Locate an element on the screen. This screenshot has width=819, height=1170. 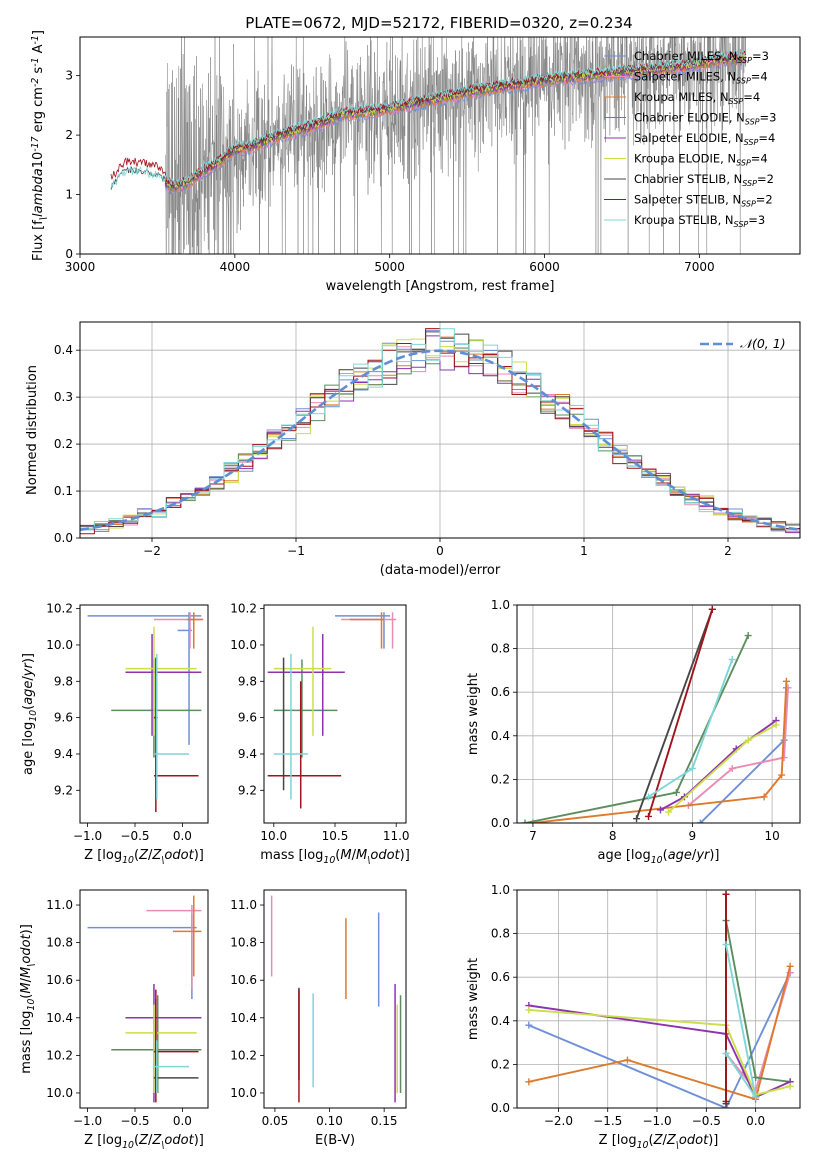
x-tick-label: −2 is located at coordinates (152, 551).